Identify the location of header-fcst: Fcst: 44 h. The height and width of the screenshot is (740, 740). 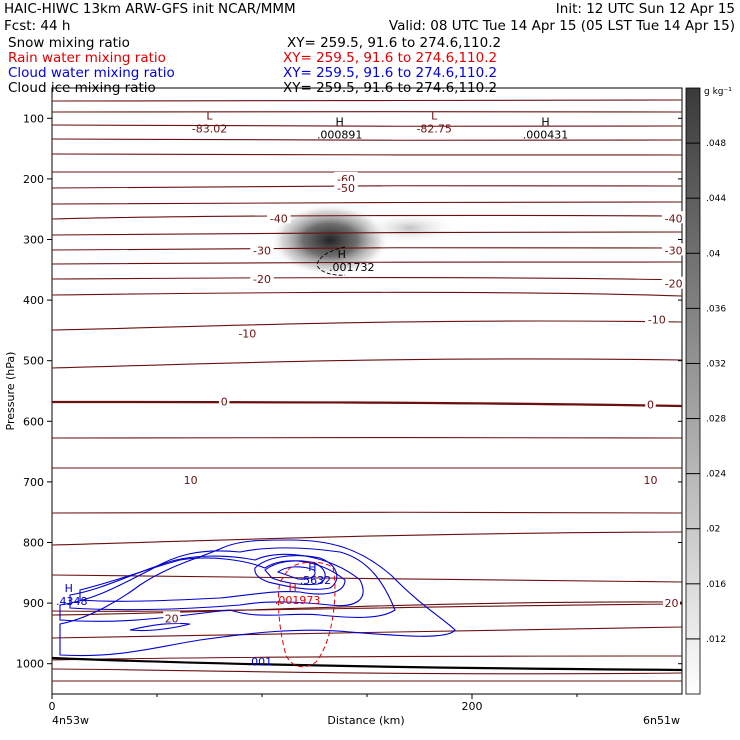
(37, 26).